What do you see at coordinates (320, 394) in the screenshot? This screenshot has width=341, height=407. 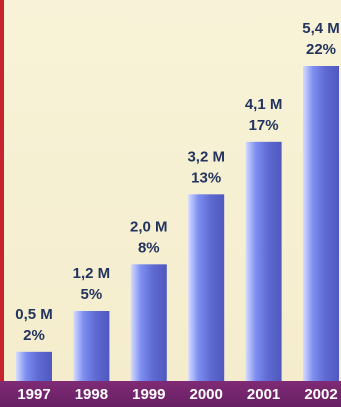 I see `year-label-2002: 2002` at bounding box center [320, 394].